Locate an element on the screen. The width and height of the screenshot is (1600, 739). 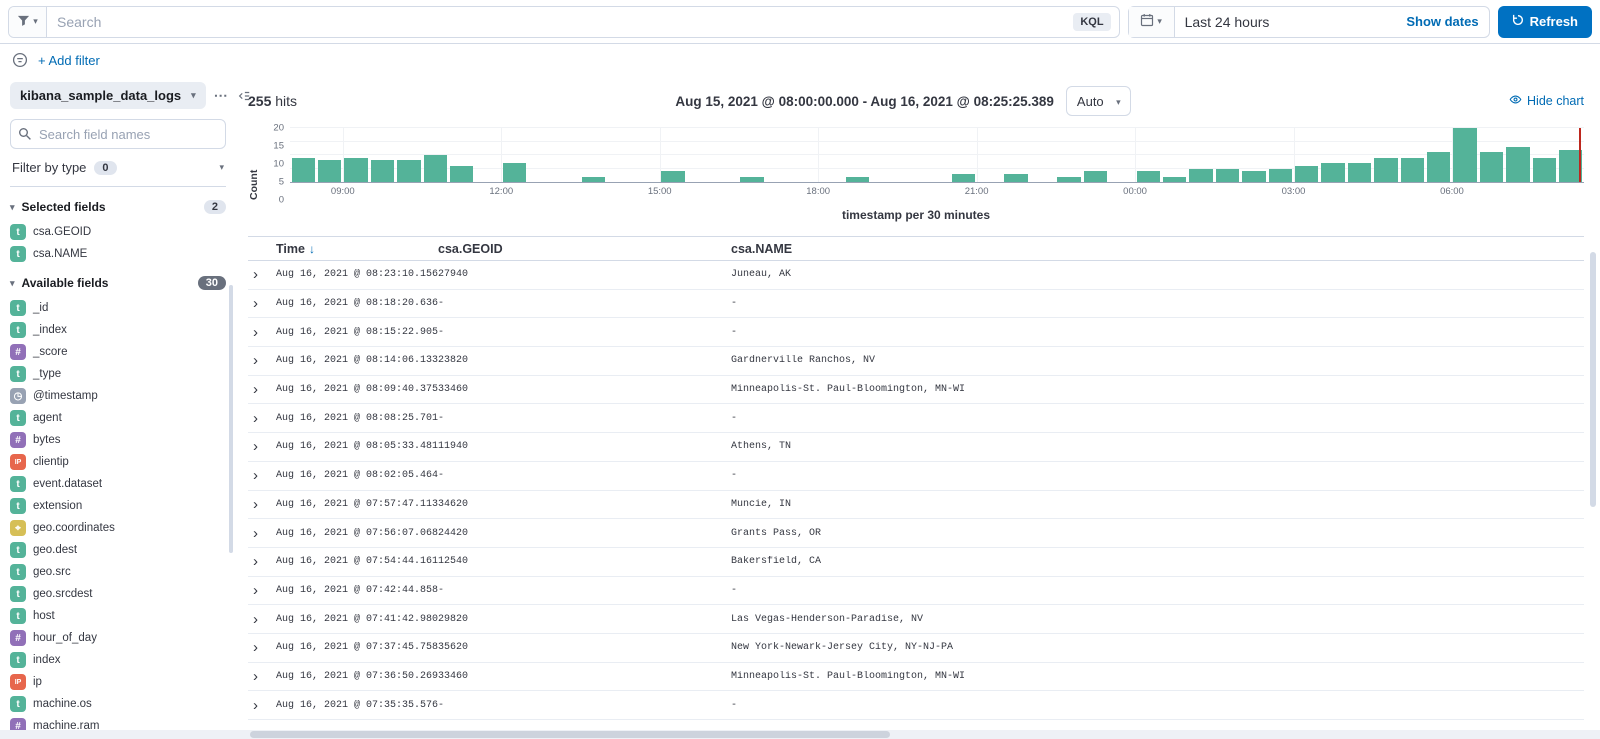
field-item-geo.coordinates: ⌖ geo.coordinates is located at coordinates (118, 528).